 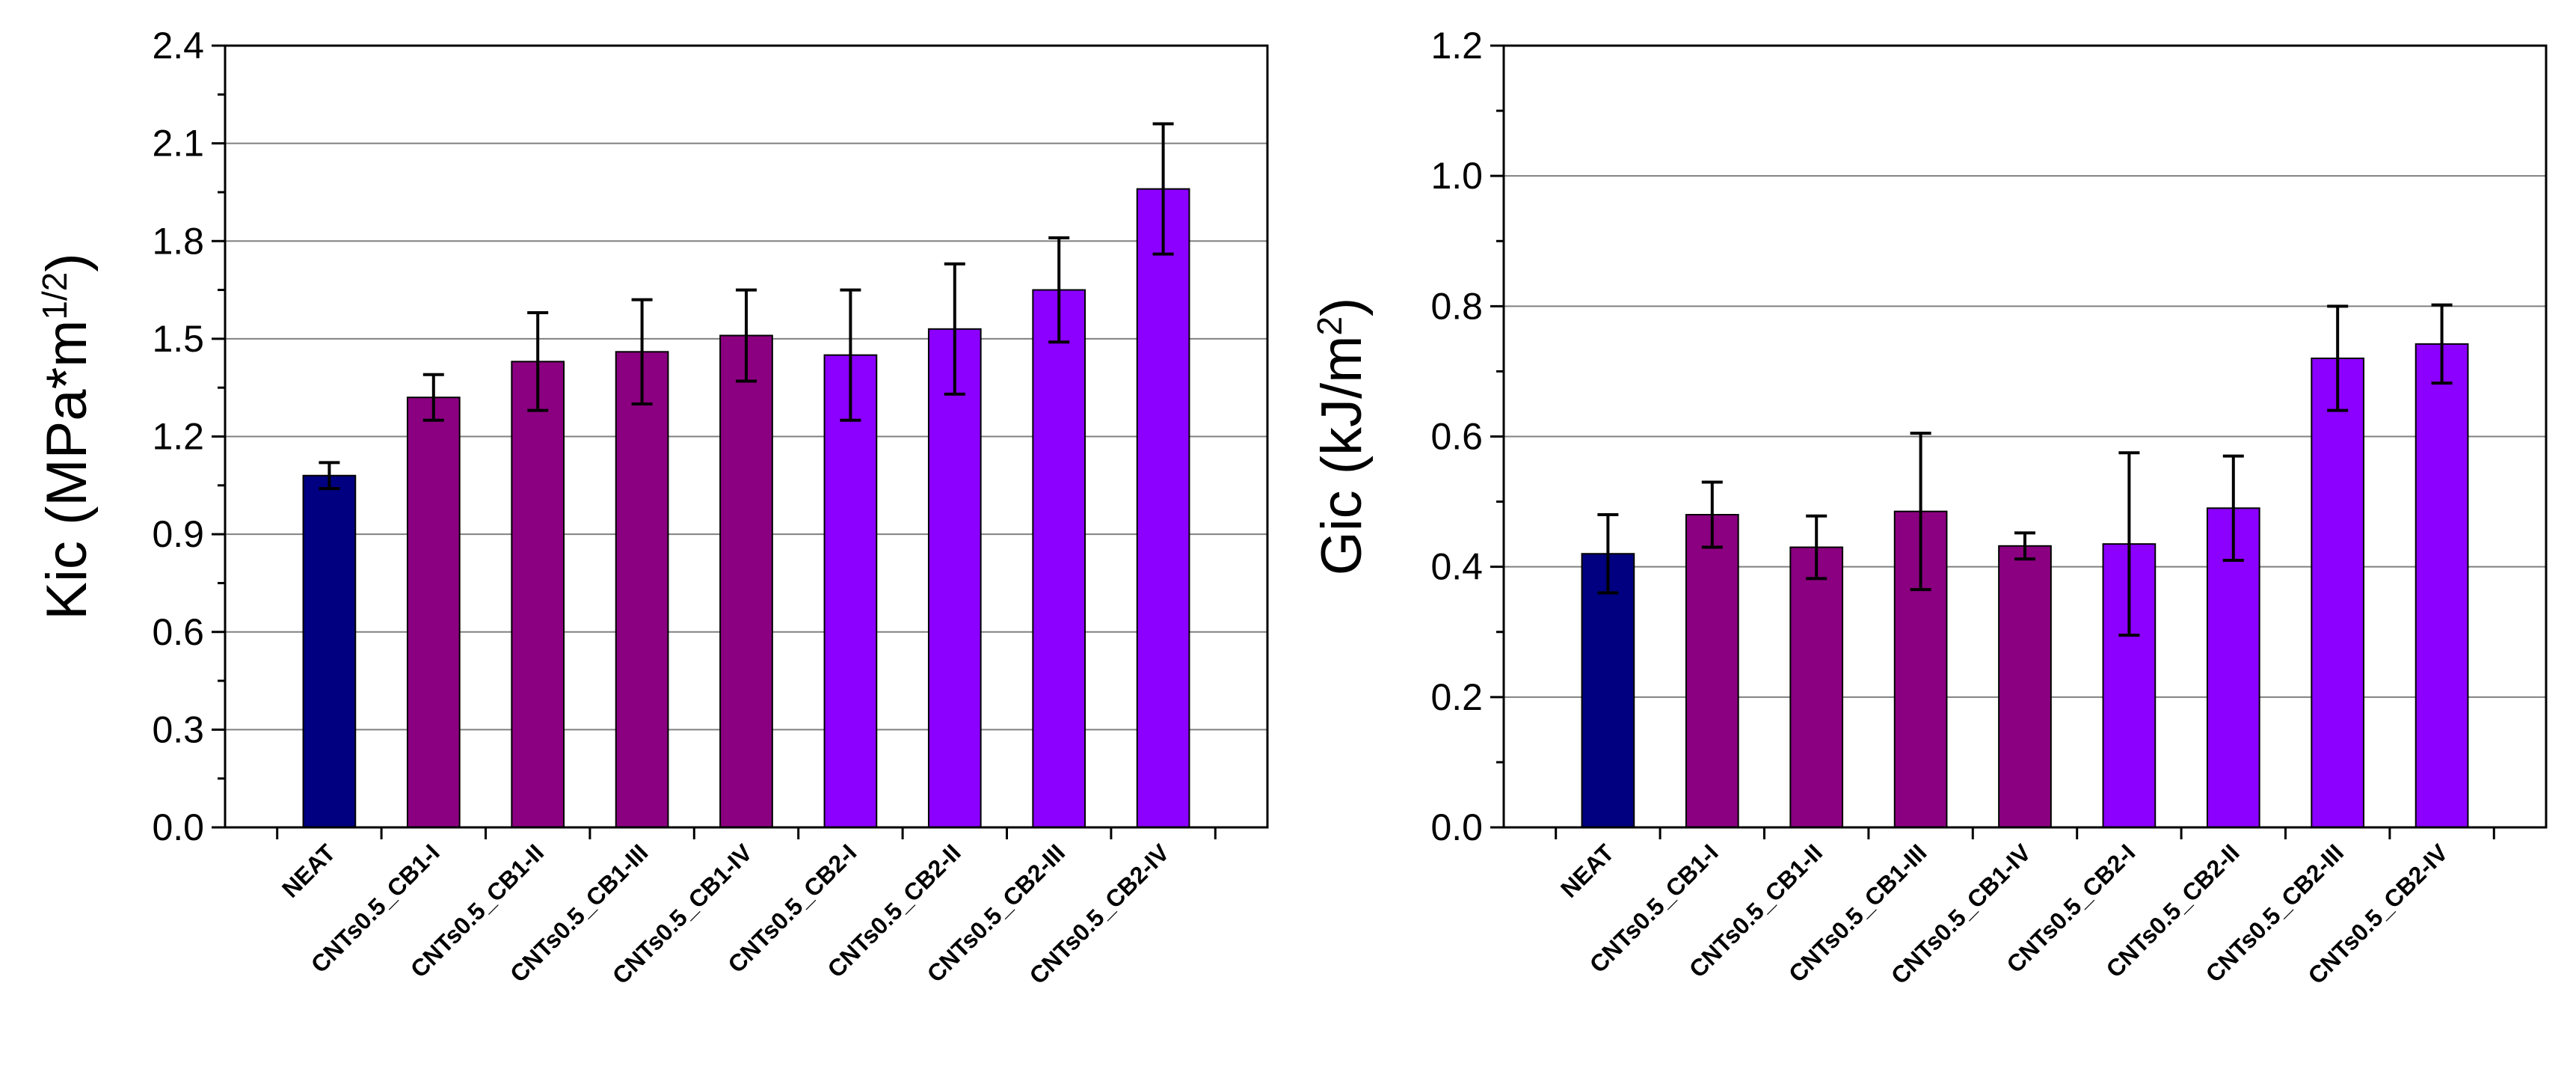 I want to click on y-tick-label: 1.0, so click(x=1456, y=176).